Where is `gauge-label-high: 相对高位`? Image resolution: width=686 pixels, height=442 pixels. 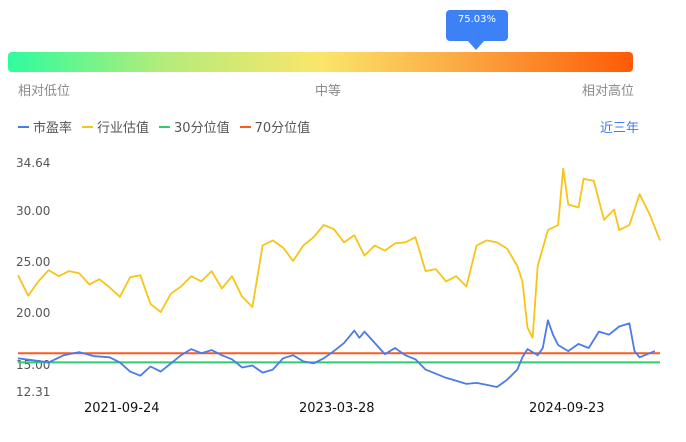 gauge-label-high: 相对高位 is located at coordinates (608, 91).